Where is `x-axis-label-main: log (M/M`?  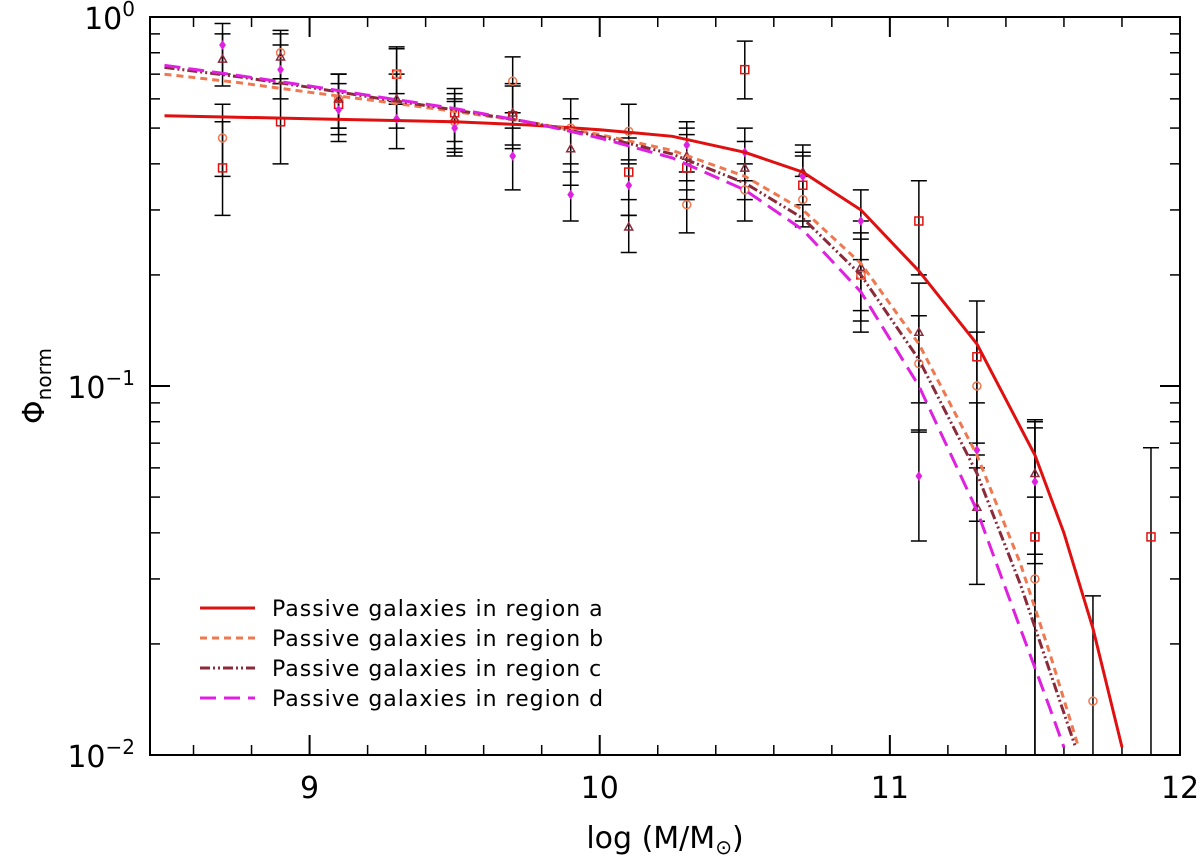
x-axis-label-main: log (M/M is located at coordinates (650, 838).